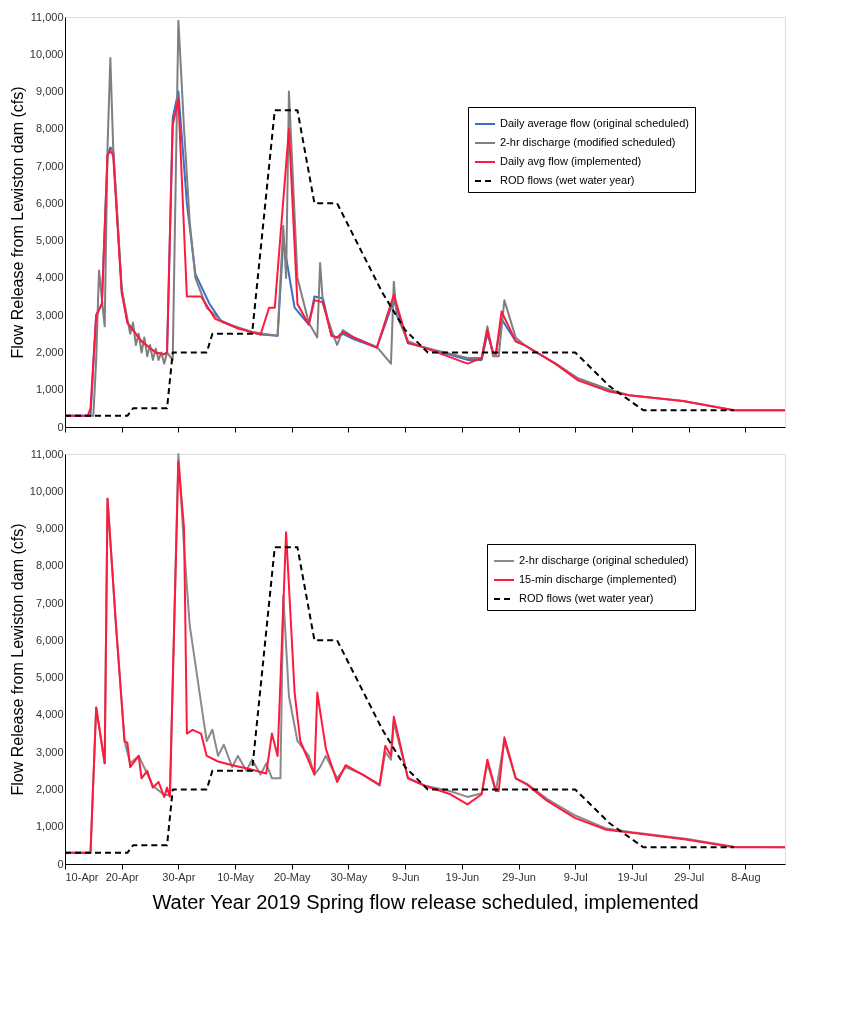  I want to click on legend-label: 2-hr discharge (original scheduled), so click(604, 560).